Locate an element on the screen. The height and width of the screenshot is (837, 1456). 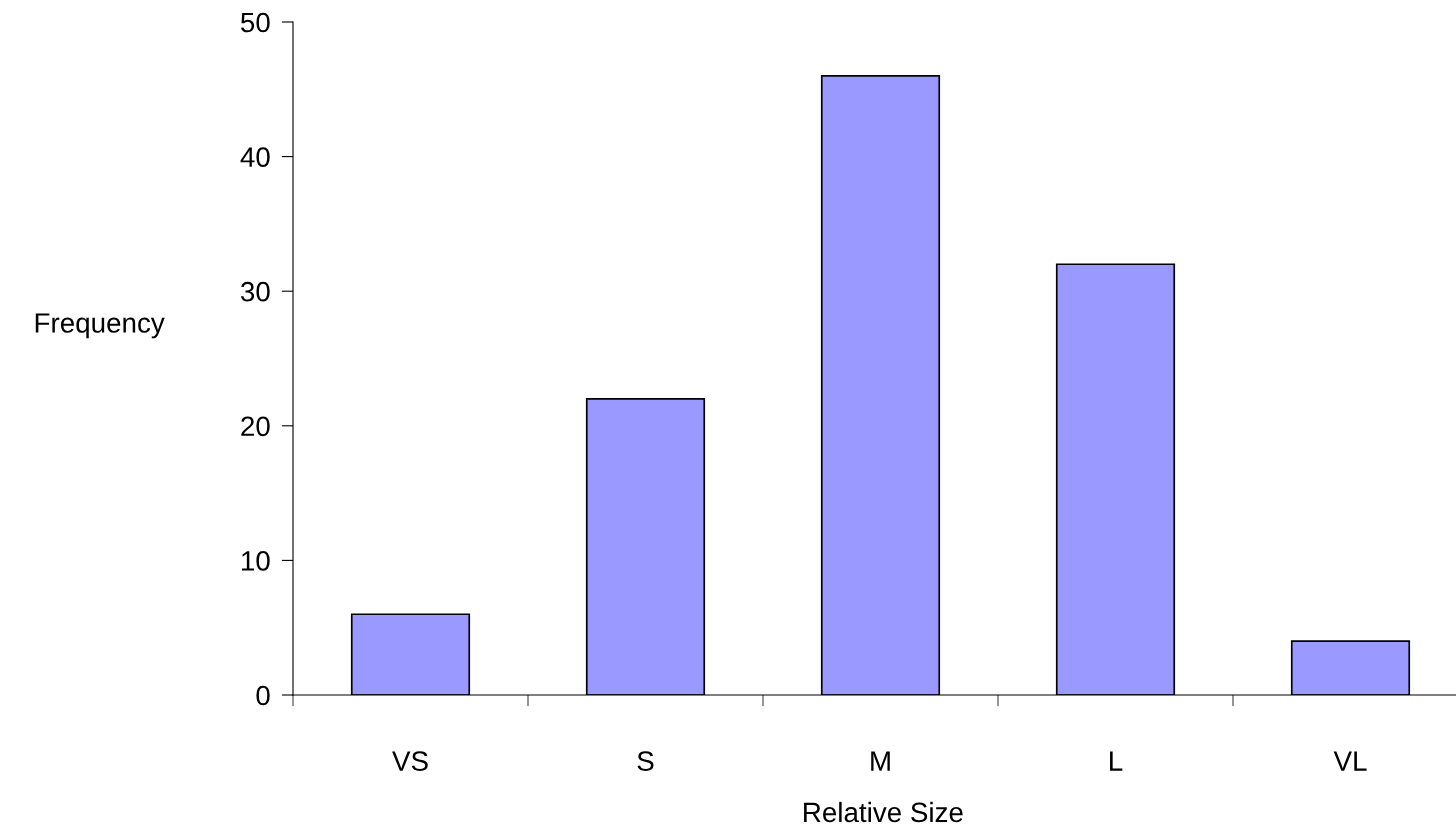
x-tick-label: VL is located at coordinates (1350, 761).